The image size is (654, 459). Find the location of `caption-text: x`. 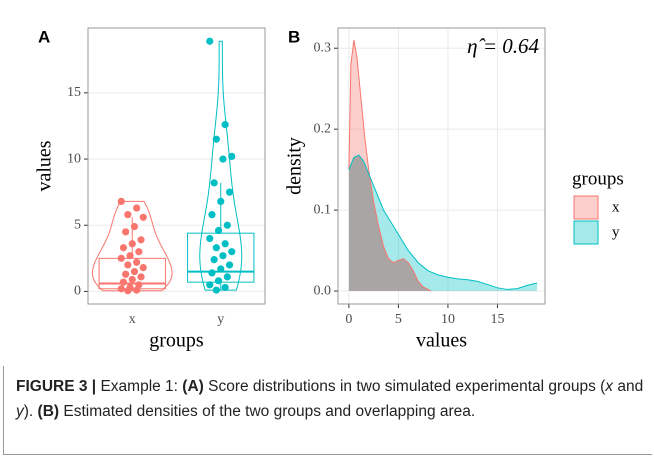

caption-text: x is located at coordinates (609, 386).